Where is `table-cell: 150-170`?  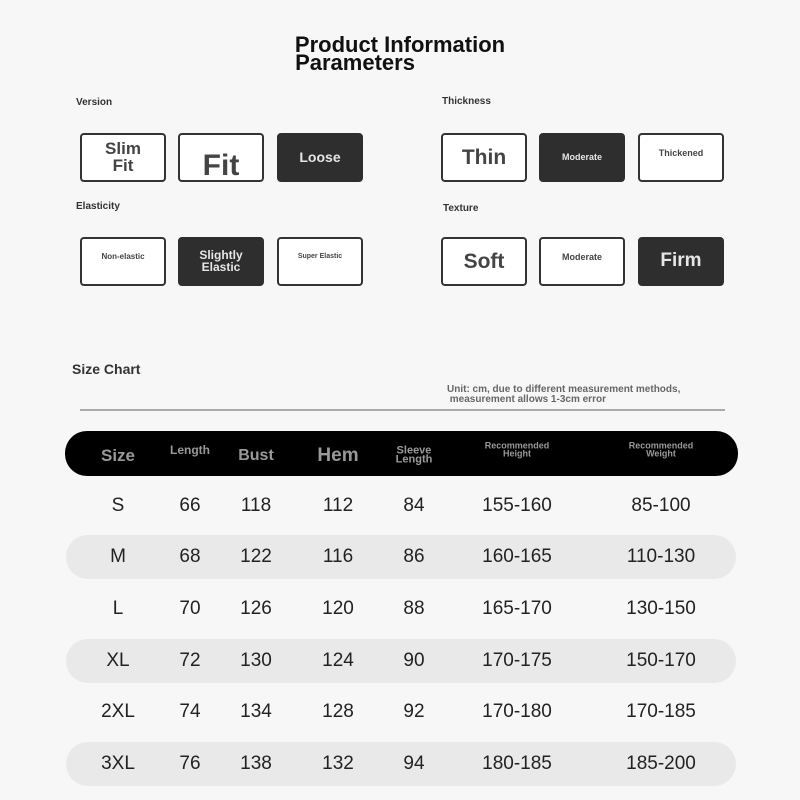 table-cell: 150-170 is located at coordinates (661, 660).